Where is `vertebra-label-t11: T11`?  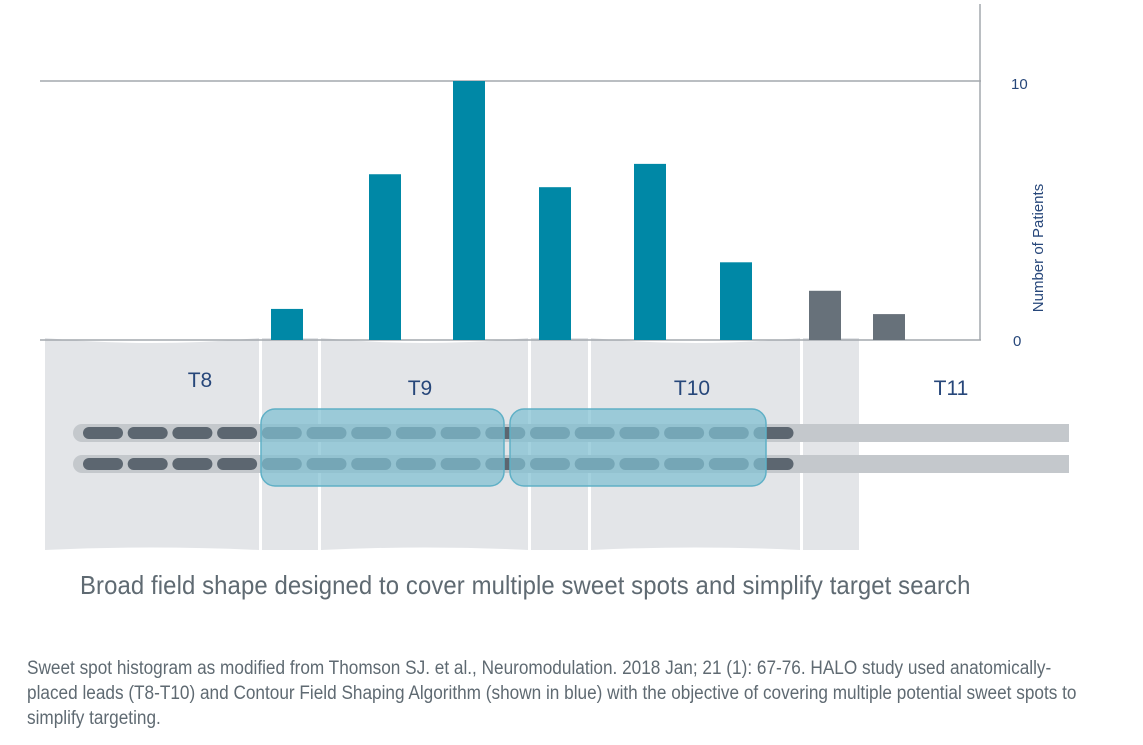 vertebra-label-t11: T11 is located at coordinates (951, 388).